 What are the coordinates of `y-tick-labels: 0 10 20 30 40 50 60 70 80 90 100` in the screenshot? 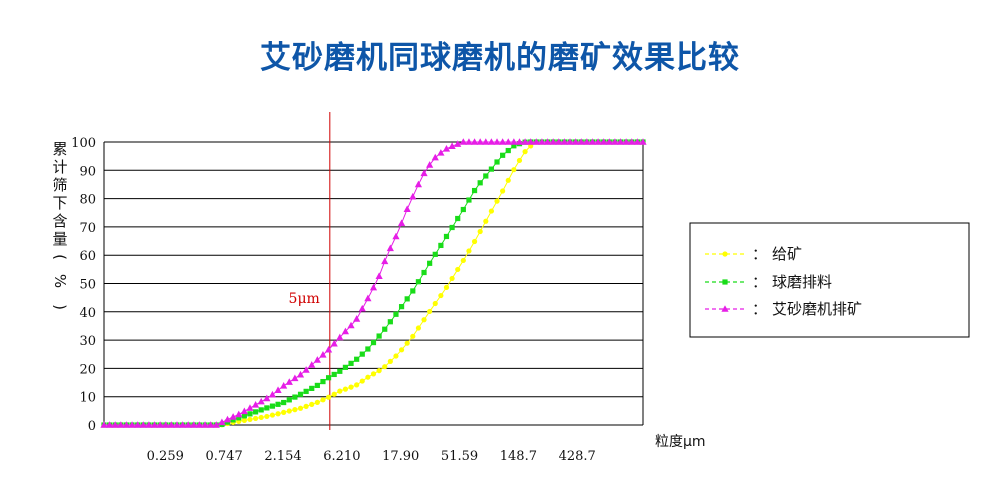 It's located at (83, 285).